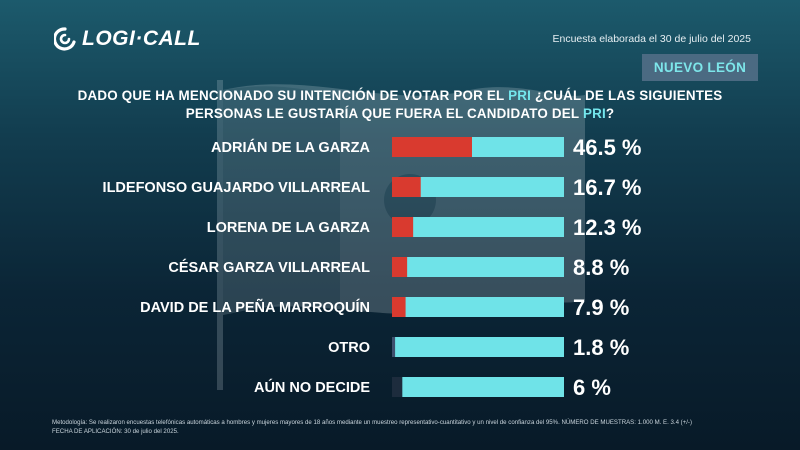  Describe the element at coordinates (65, 39) in the screenshot. I see `logo-phone-icon` at that location.